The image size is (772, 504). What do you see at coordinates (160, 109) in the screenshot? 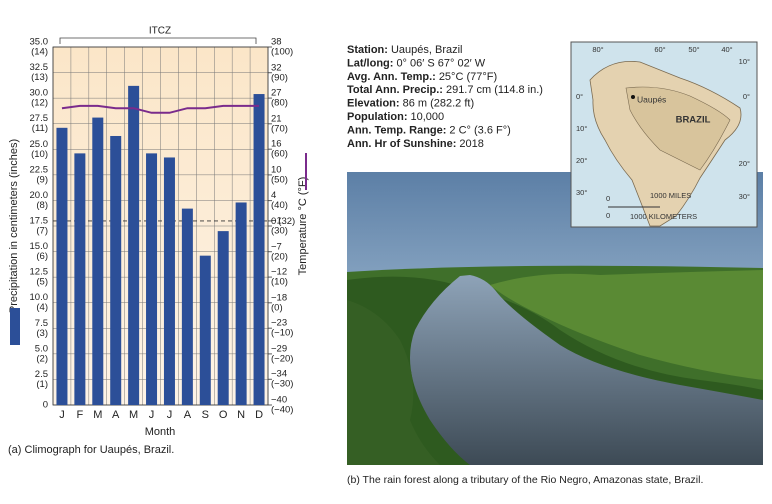
I see `temperature-line` at bounding box center [160, 109].